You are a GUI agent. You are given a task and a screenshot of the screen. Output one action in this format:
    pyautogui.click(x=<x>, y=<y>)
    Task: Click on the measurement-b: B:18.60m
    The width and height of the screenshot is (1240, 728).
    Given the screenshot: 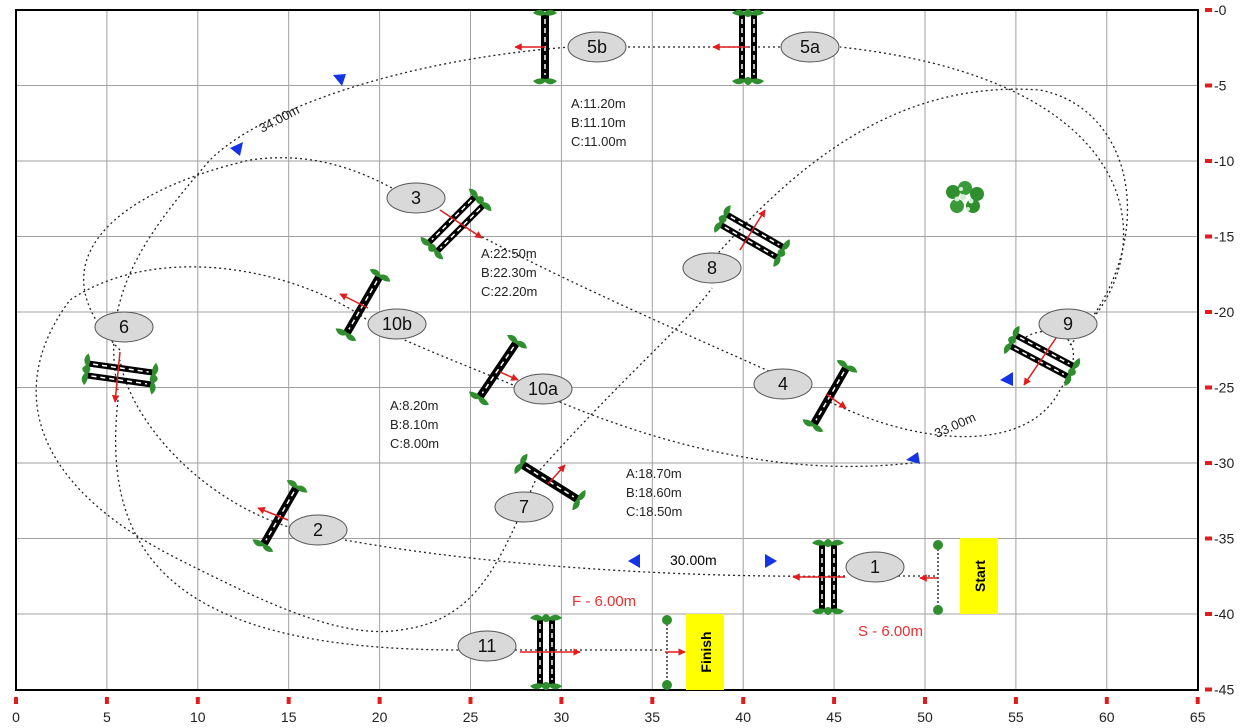 What is the action you would take?
    pyautogui.click(x=654, y=492)
    